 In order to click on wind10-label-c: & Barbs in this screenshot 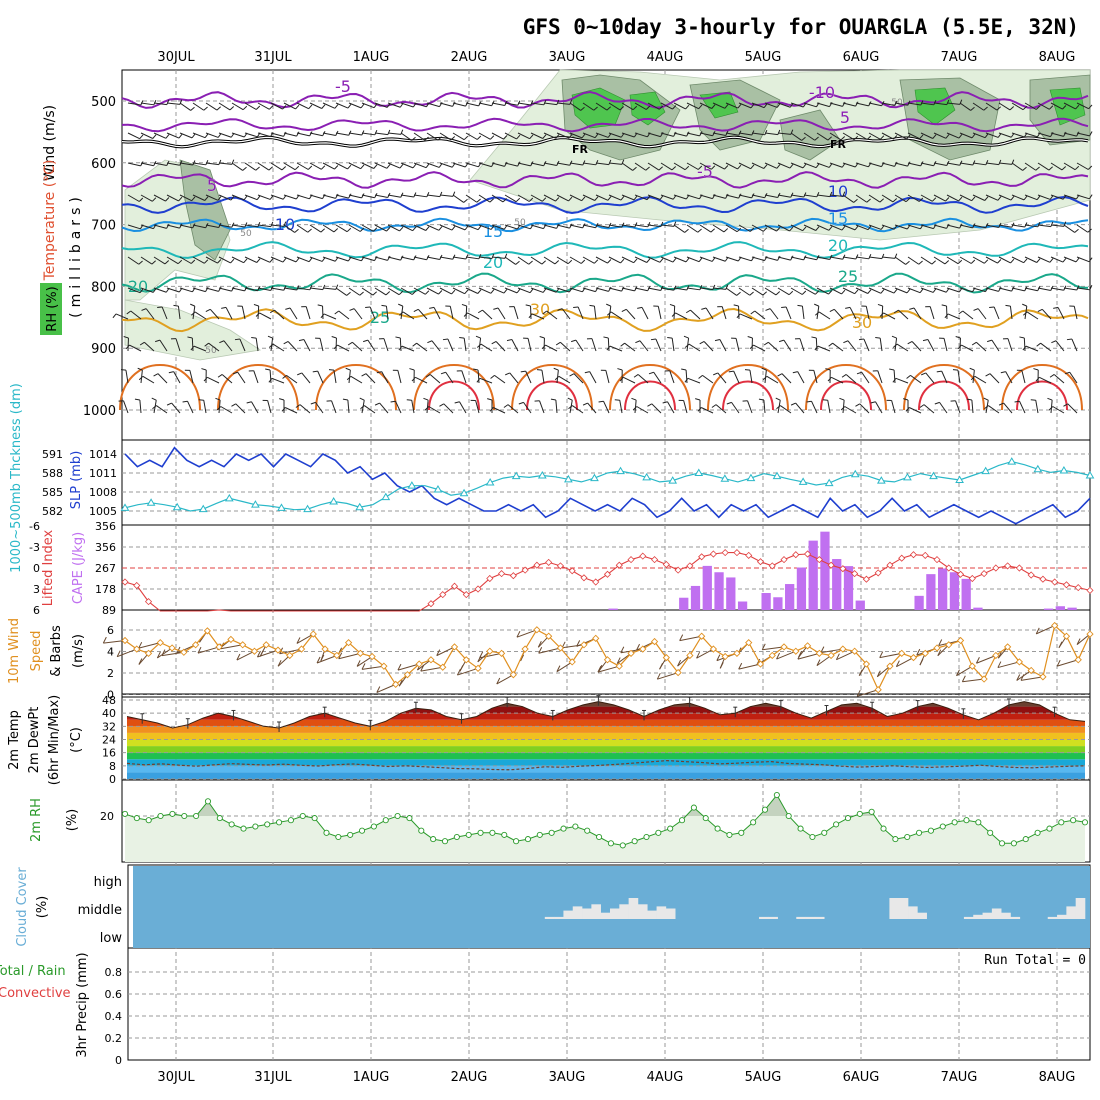, I will do `click(56, 651)`.